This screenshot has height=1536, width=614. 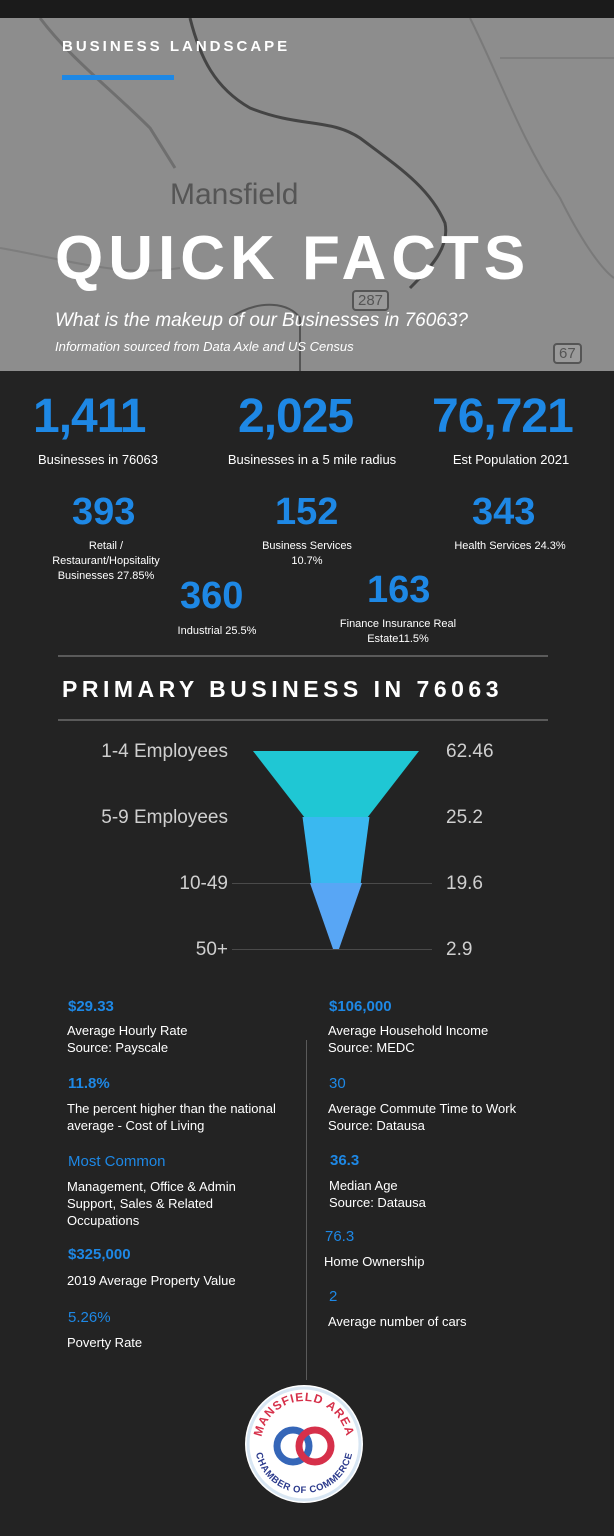 I want to click on stat-text-line: Home Ownership, so click(x=374, y=1261).